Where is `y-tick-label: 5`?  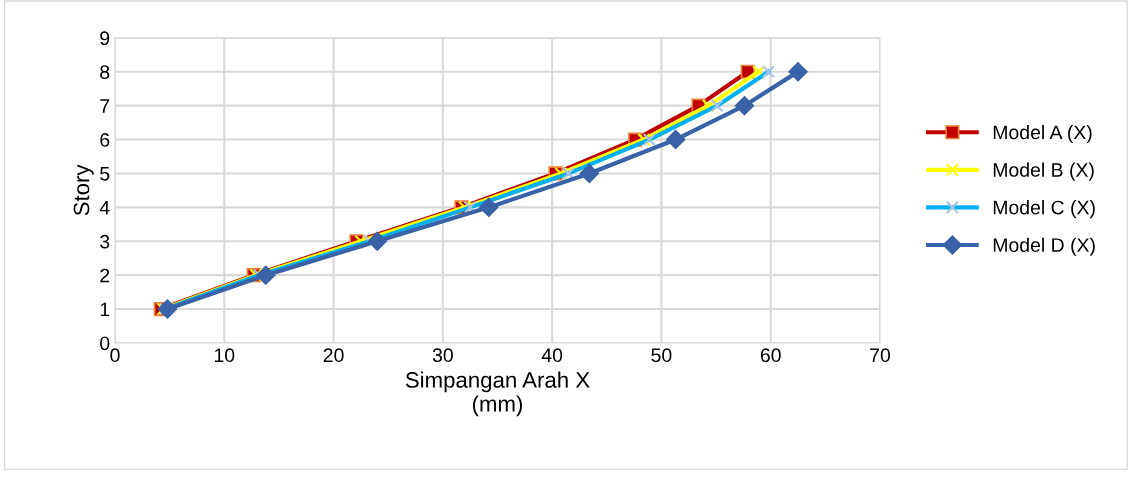 y-tick-label: 5 is located at coordinates (105, 174).